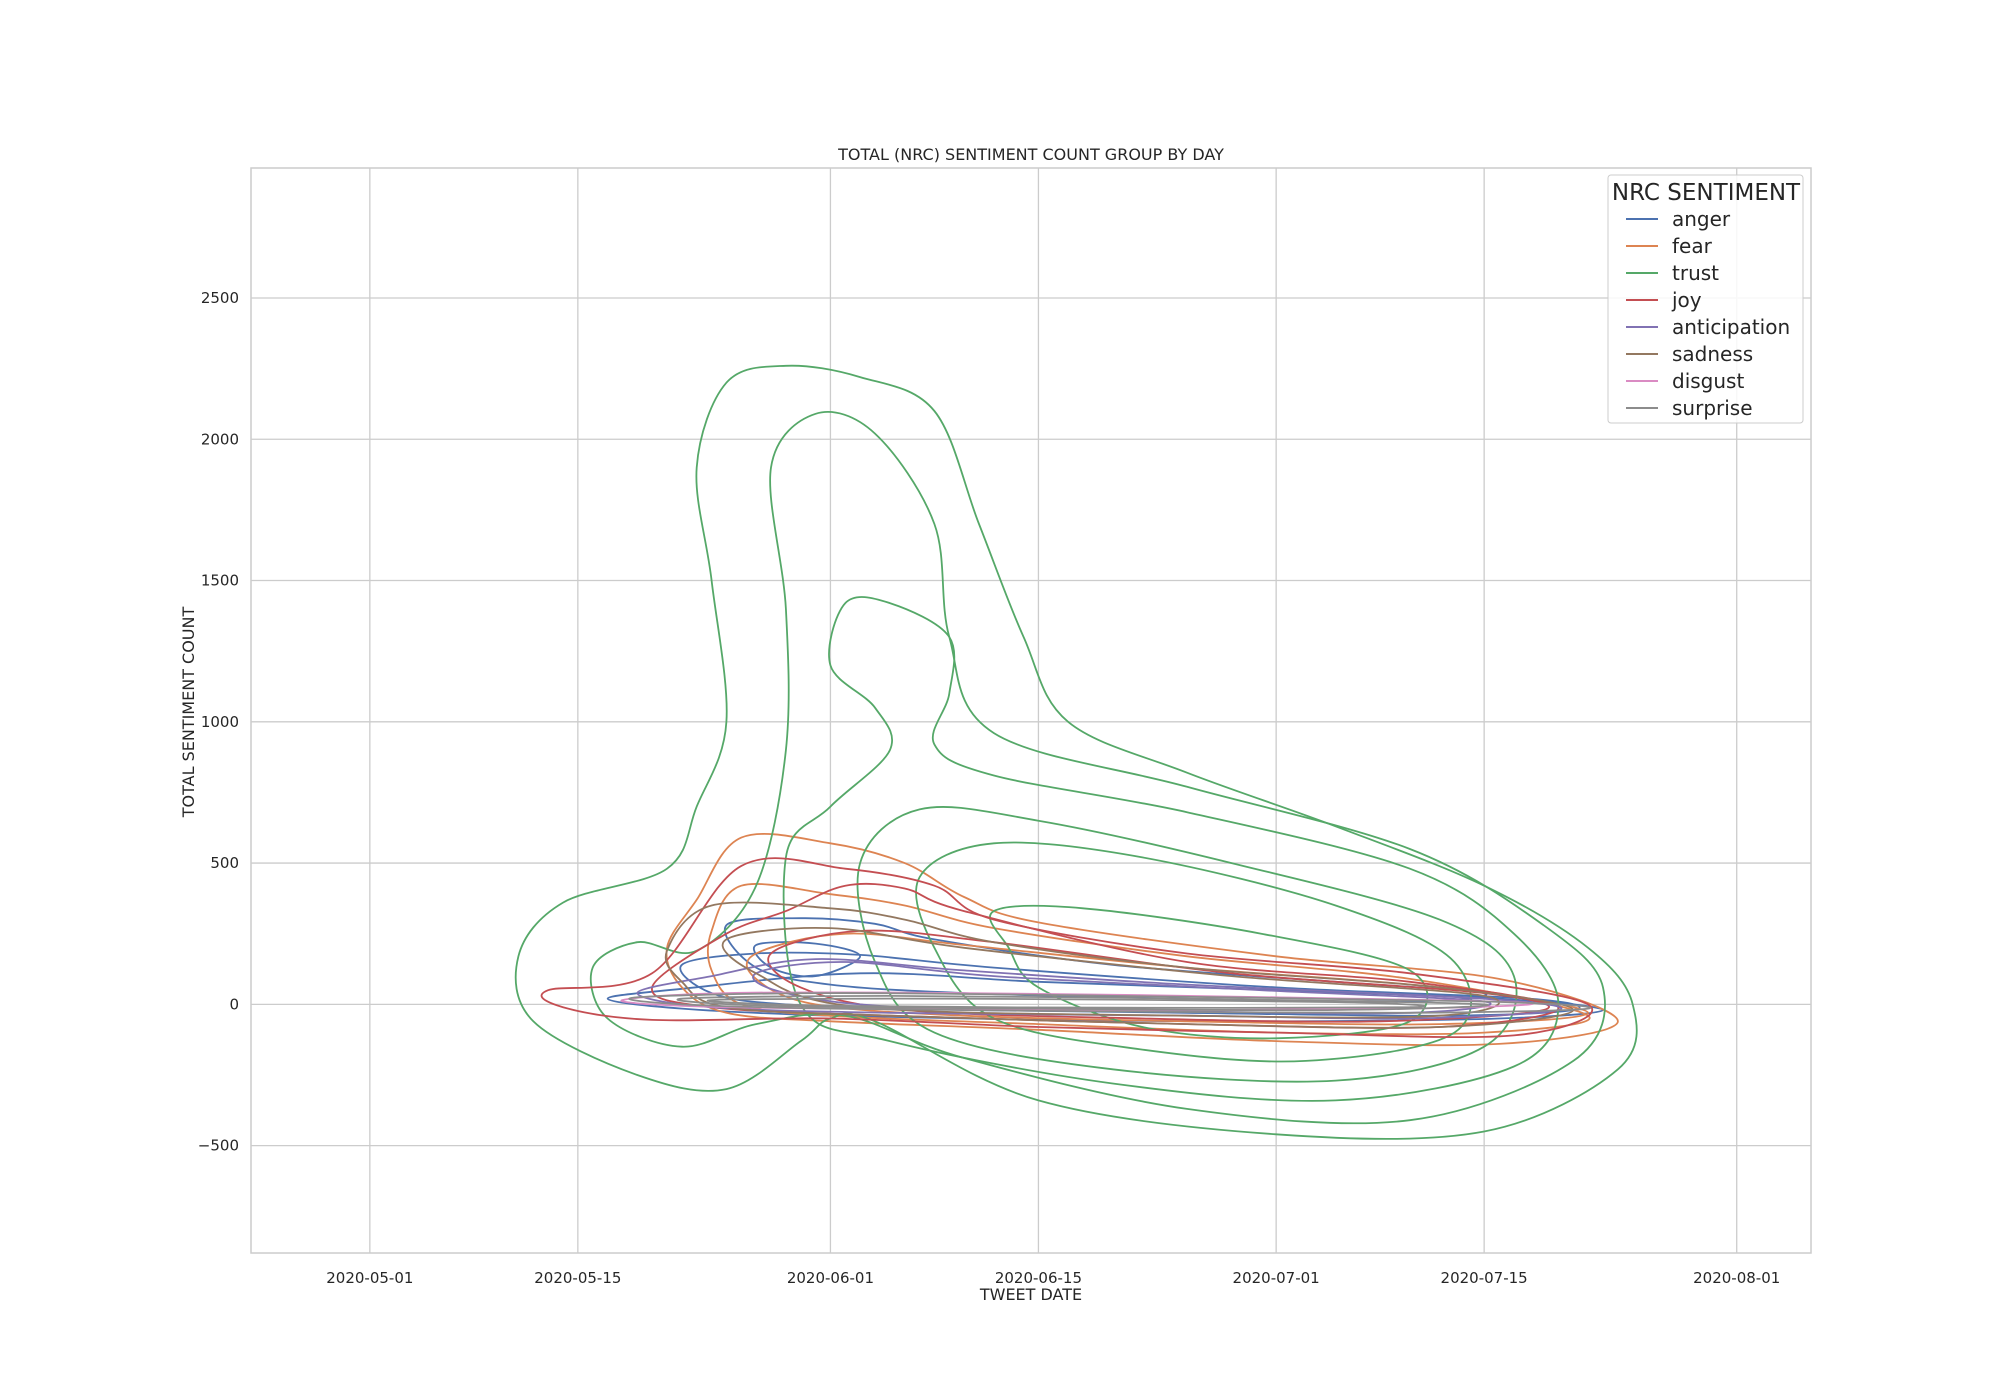 The image size is (2000, 1400). Describe the element at coordinates (807, 959) in the screenshot. I see `contour-anger` at that location.